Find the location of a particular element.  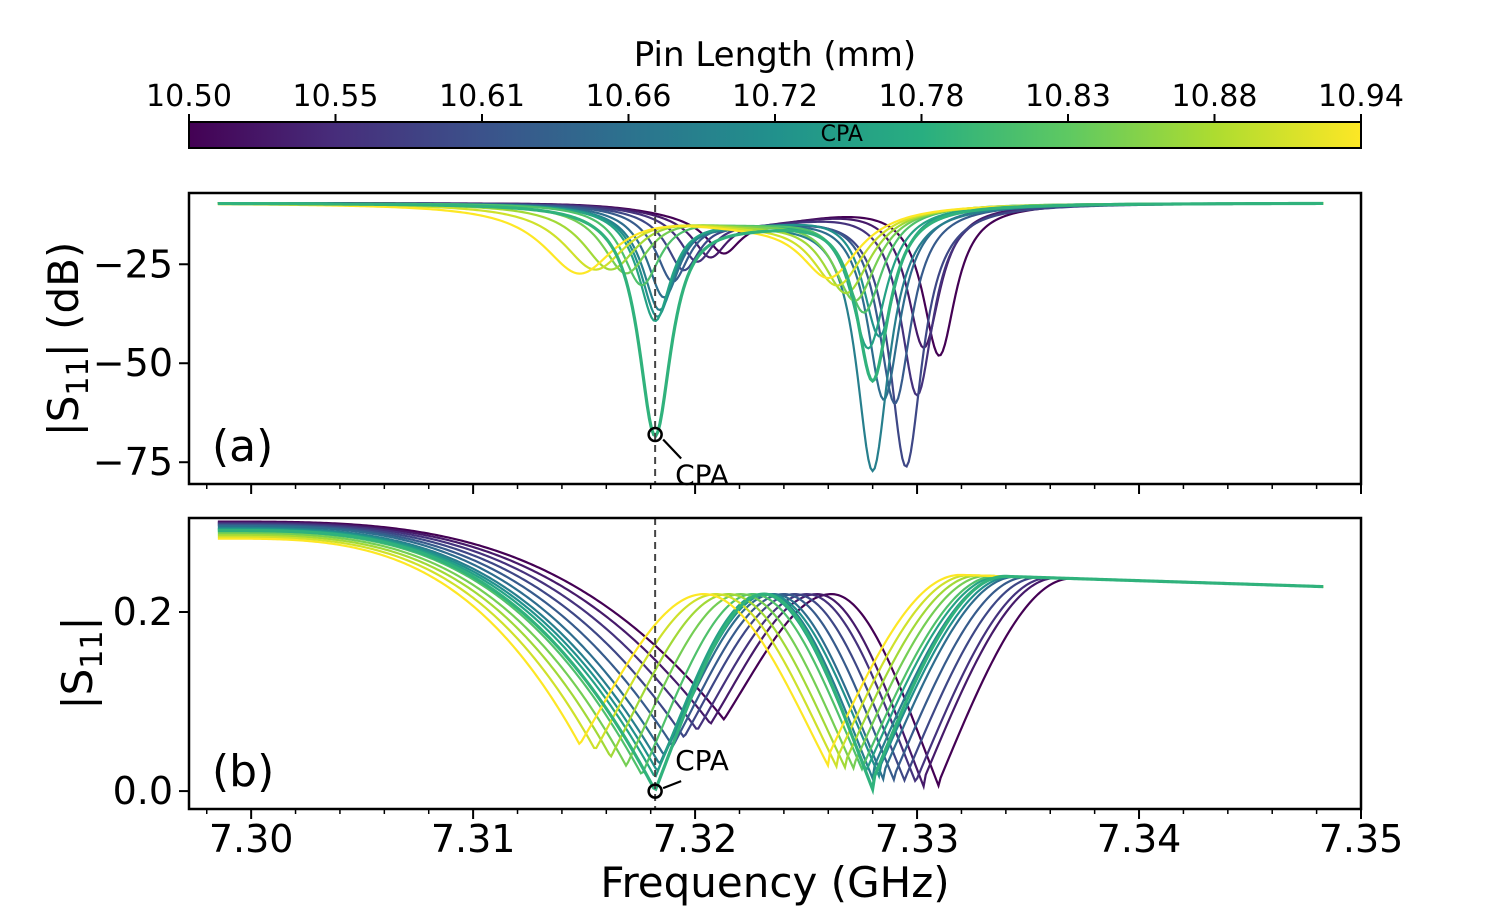

x-tick-label: 7.31 is located at coordinates (473, 839).